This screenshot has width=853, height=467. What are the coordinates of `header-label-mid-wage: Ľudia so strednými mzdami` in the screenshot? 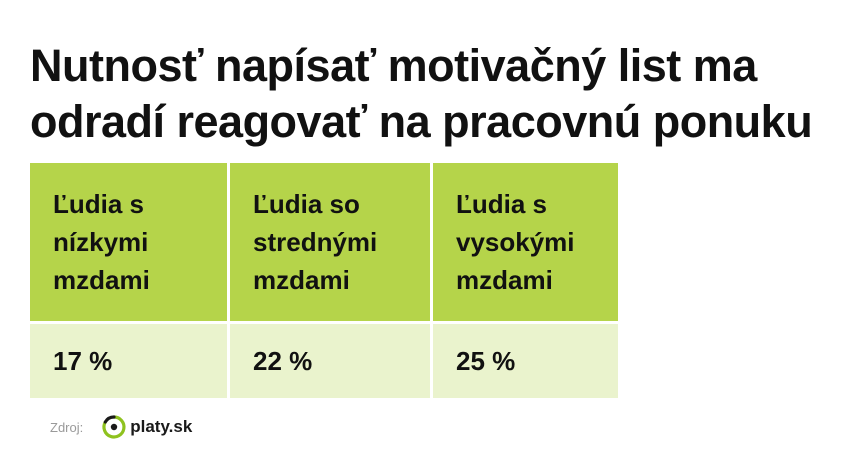 It's located at (315, 242).